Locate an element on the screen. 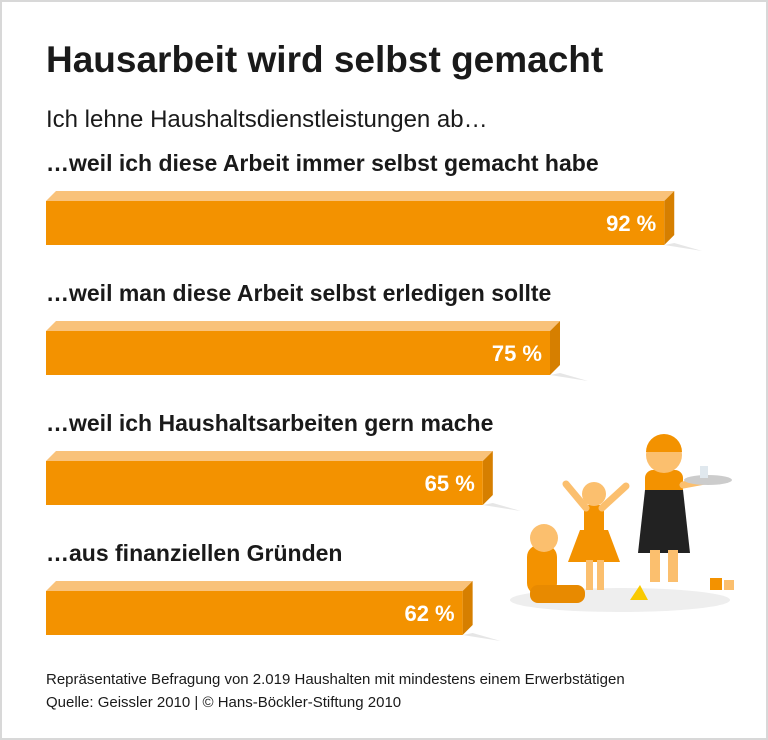  figure-apron is located at coordinates (664, 521).